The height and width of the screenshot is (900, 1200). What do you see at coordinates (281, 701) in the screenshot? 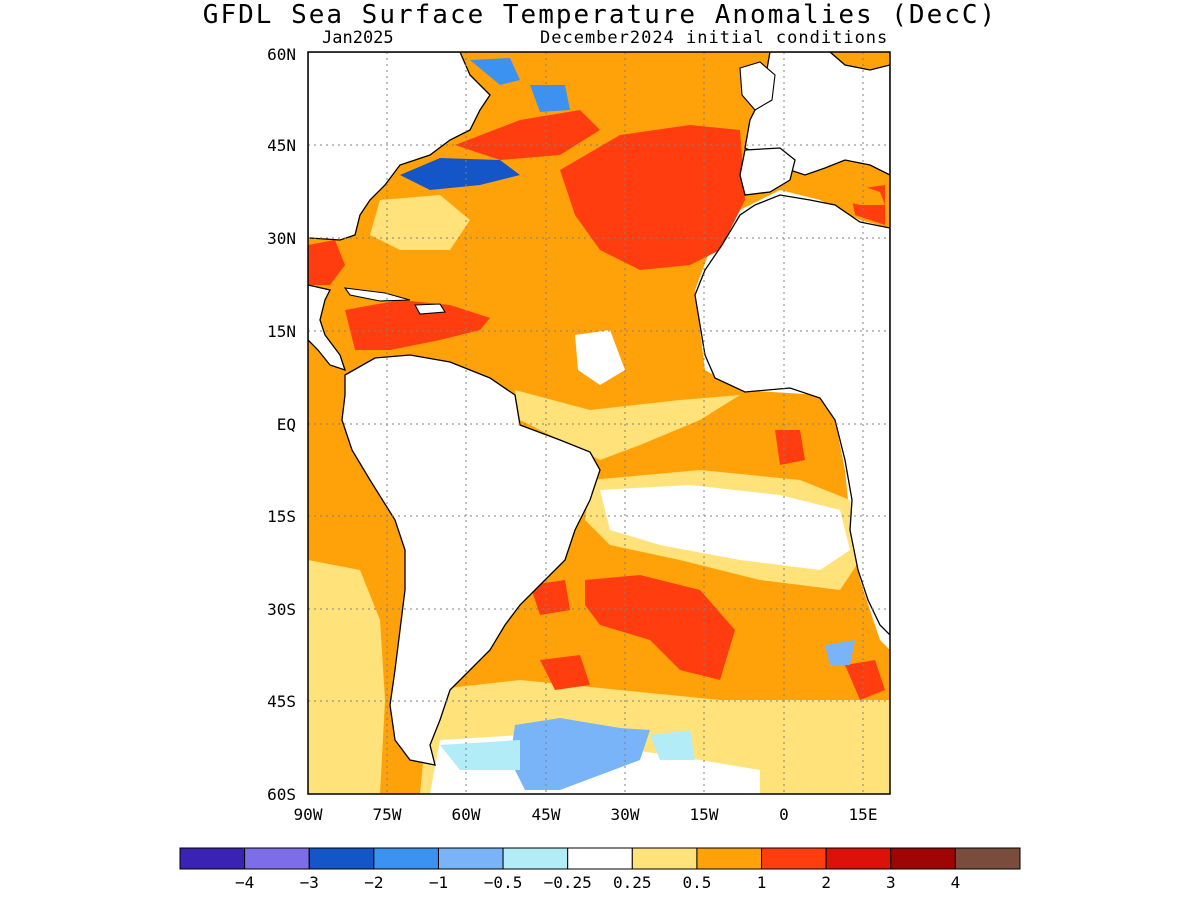
I see `lat-tick: 45S` at bounding box center [281, 701].